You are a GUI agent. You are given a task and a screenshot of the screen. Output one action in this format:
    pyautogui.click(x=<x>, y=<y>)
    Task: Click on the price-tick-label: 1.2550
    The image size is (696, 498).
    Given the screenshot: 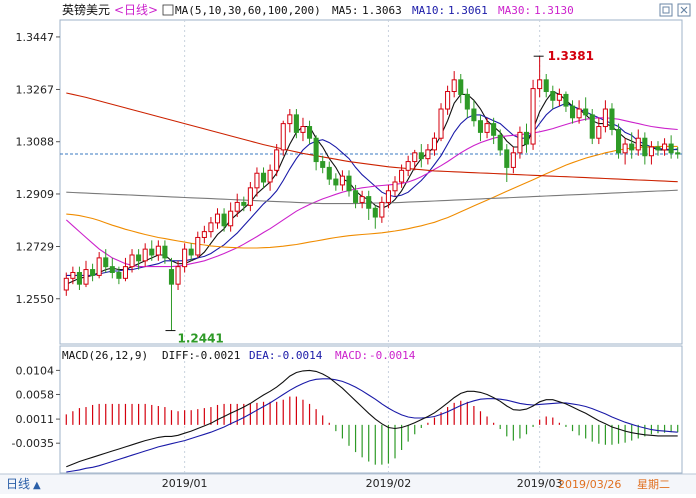 What is the action you would take?
    pyautogui.click(x=35, y=299)
    